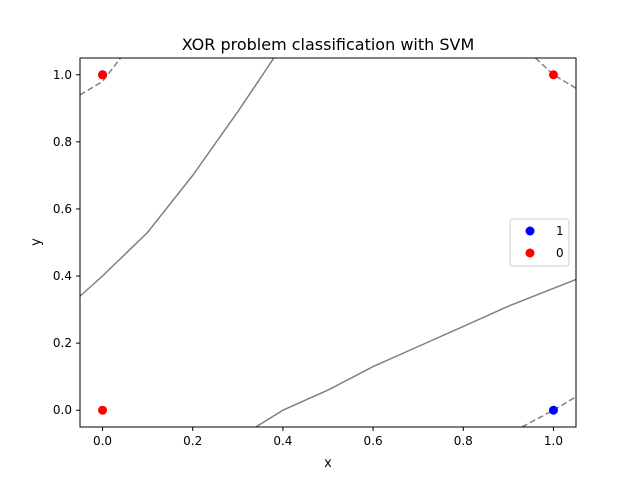  Describe the element at coordinates (560, 231) in the screenshot. I see `legend-label-1: 1` at that location.